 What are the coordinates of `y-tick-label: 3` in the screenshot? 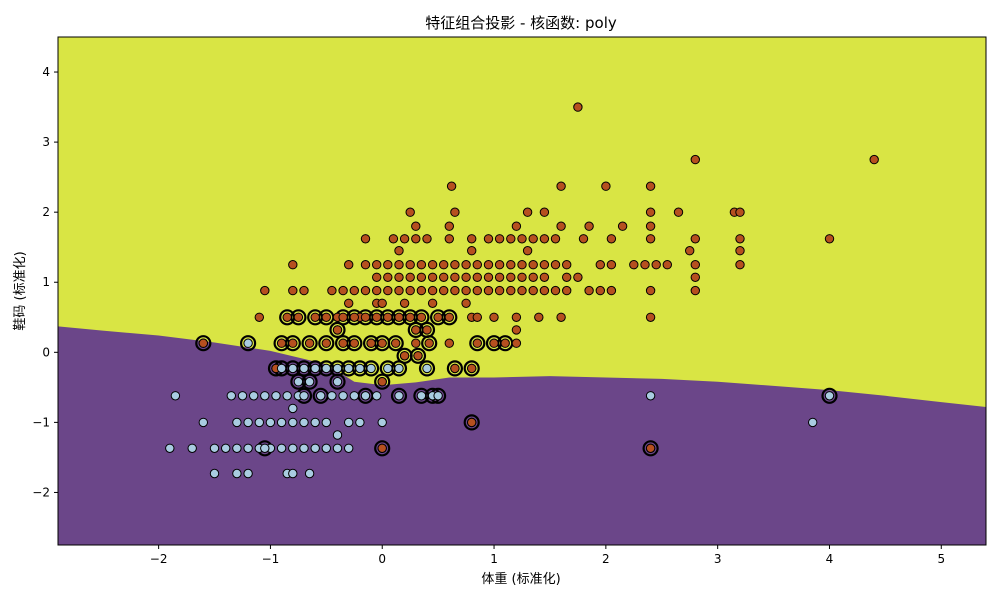 It's located at (46, 142).